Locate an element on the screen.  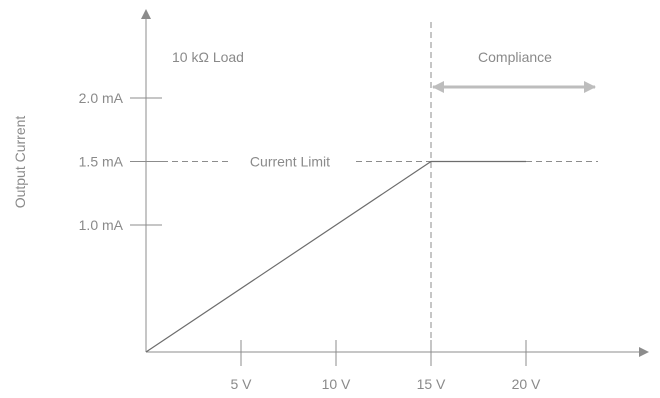
x-tick-label-3: 20 V is located at coordinates (526, 384).